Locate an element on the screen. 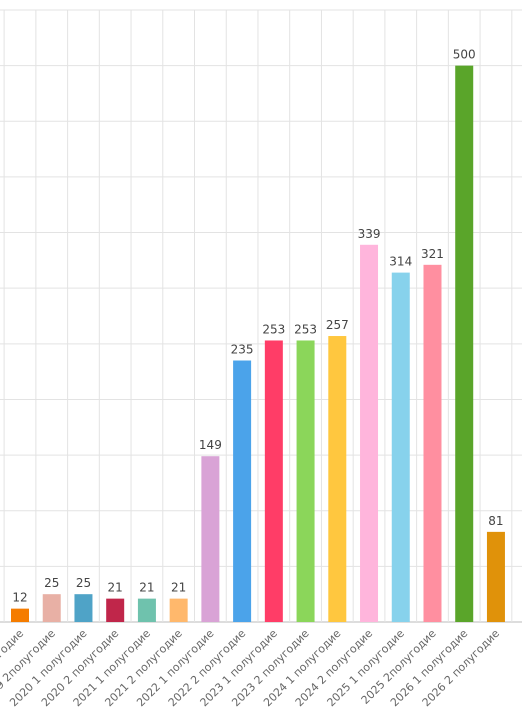 The height and width of the screenshot is (720, 522). value-label: 81 is located at coordinates (495, 521).